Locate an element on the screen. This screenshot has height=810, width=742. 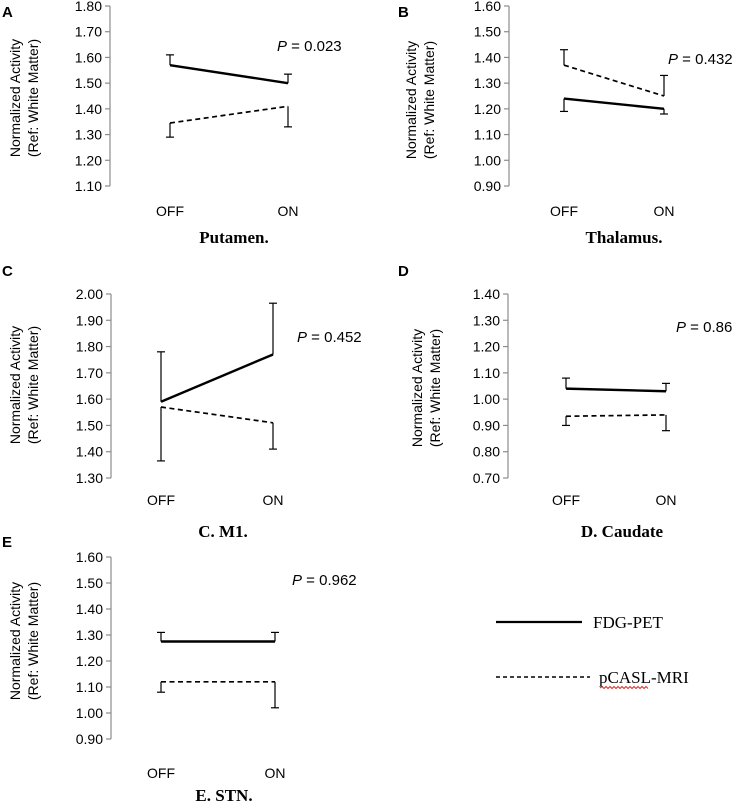
p-value-label: P = 0.86 is located at coordinates (704, 327).